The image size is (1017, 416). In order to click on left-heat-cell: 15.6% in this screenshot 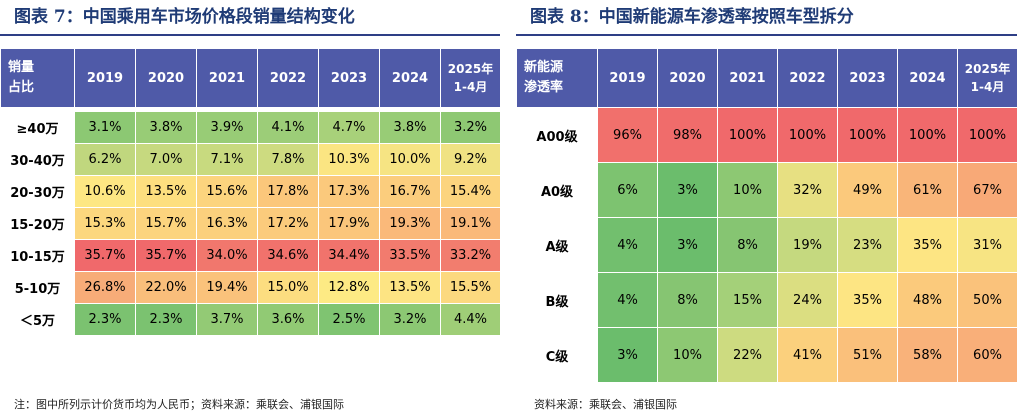, I will do `click(227, 191)`.